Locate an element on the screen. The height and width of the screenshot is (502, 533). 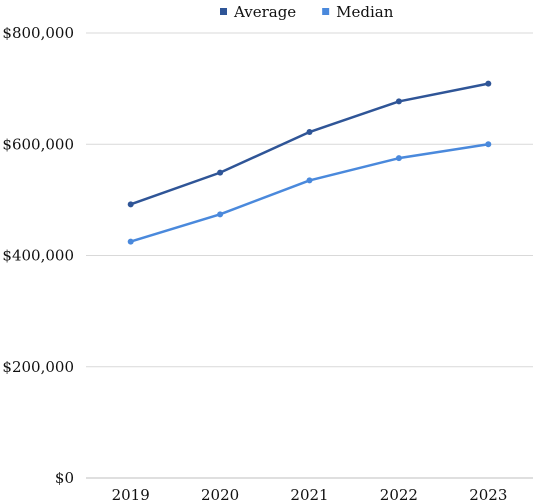
y-tick-label: $200,000 is located at coordinates (38, 367).